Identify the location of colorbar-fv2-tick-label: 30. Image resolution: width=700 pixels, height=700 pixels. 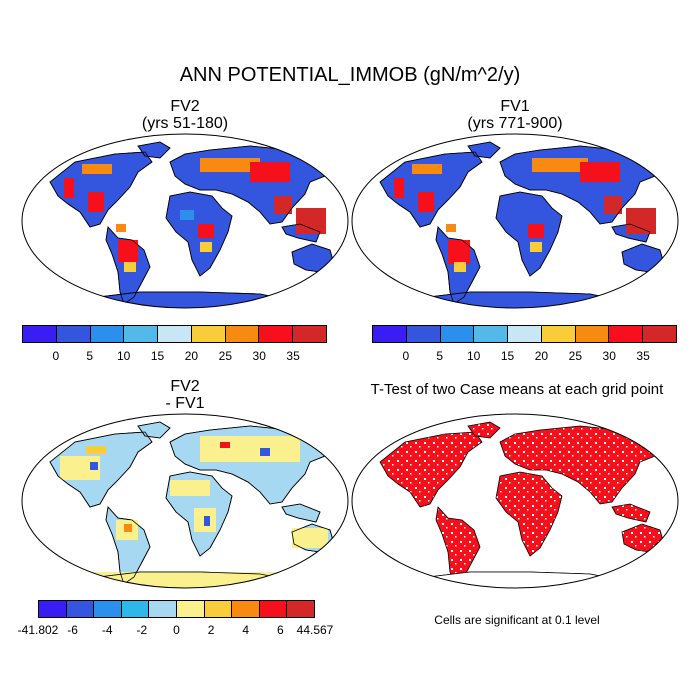
(259, 356).